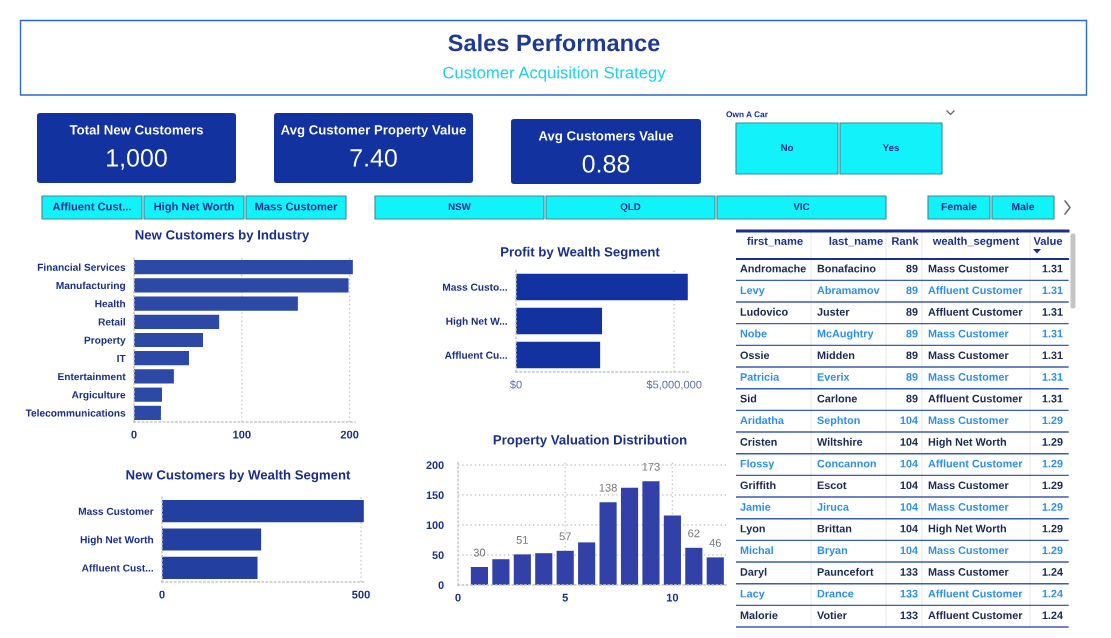 The image size is (1111, 638). What do you see at coordinates (775, 241) in the screenshot?
I see `category-label: first_name` at bounding box center [775, 241].